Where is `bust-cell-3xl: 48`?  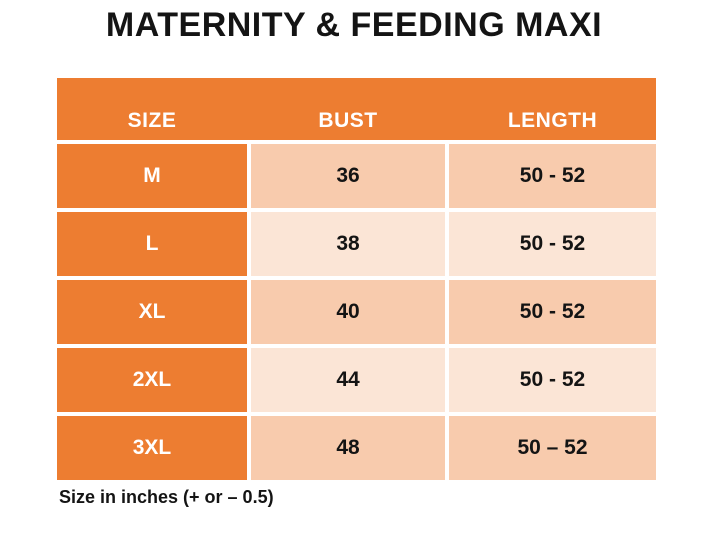
bust-cell-3xl: 48 is located at coordinates (348, 448).